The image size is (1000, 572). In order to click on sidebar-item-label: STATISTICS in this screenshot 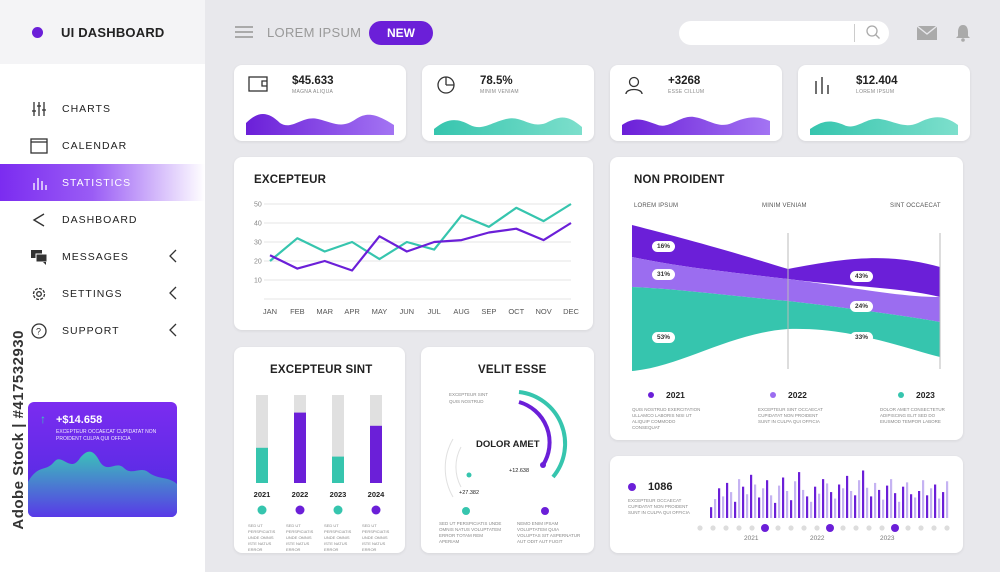, I will do `click(97, 182)`.